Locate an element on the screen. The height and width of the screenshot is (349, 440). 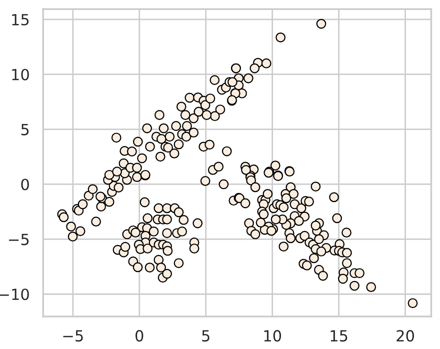
y-tick-label: 10 is located at coordinates (20, 74).